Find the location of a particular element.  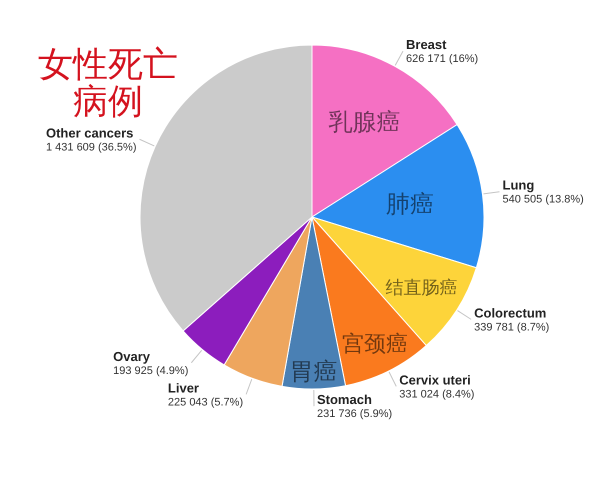

text: 宫颈癌 is located at coordinates (375, 343).